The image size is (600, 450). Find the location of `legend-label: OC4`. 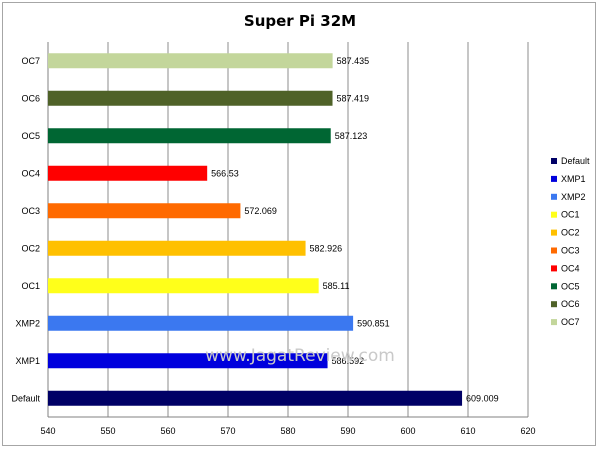

legend-label: OC4 is located at coordinates (570, 268).